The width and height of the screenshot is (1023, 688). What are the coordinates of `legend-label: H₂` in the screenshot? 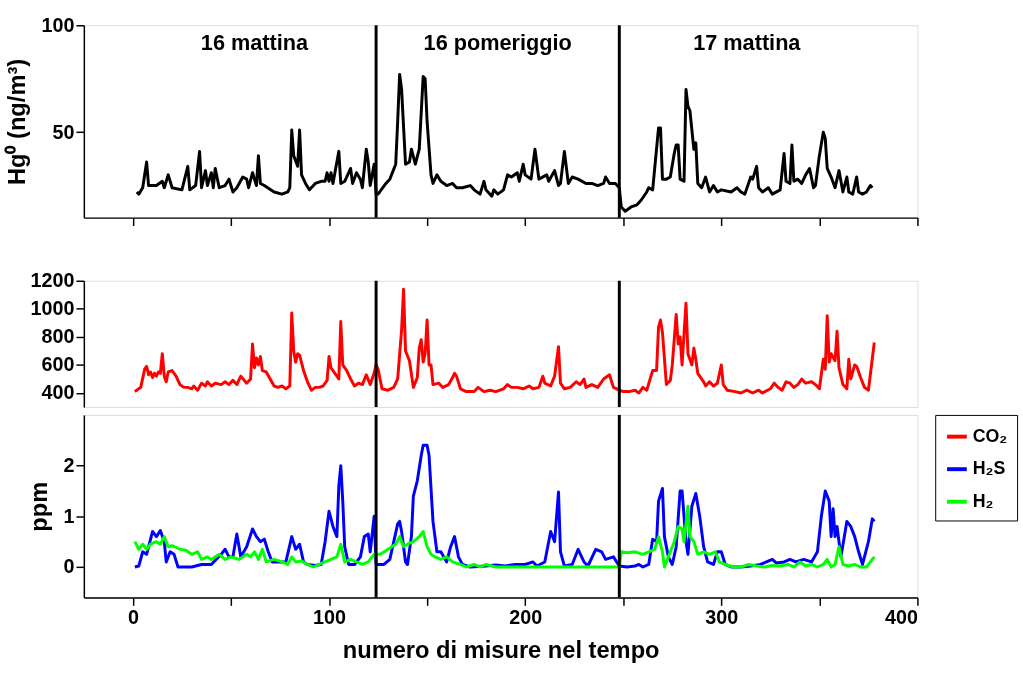 It's located at (983, 500).